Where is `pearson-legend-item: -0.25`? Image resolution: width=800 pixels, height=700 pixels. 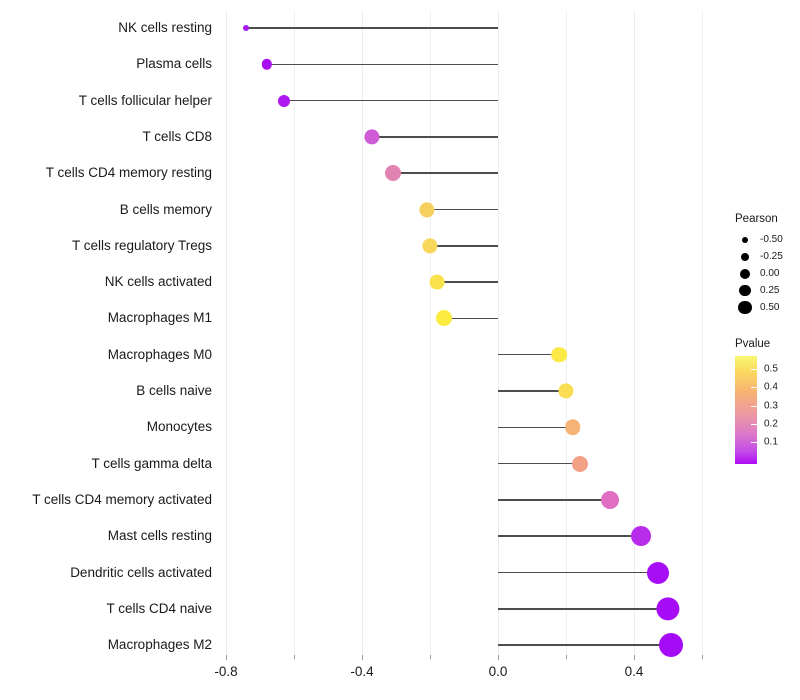
pearson-legend-item: -0.25 is located at coordinates (767, 256).